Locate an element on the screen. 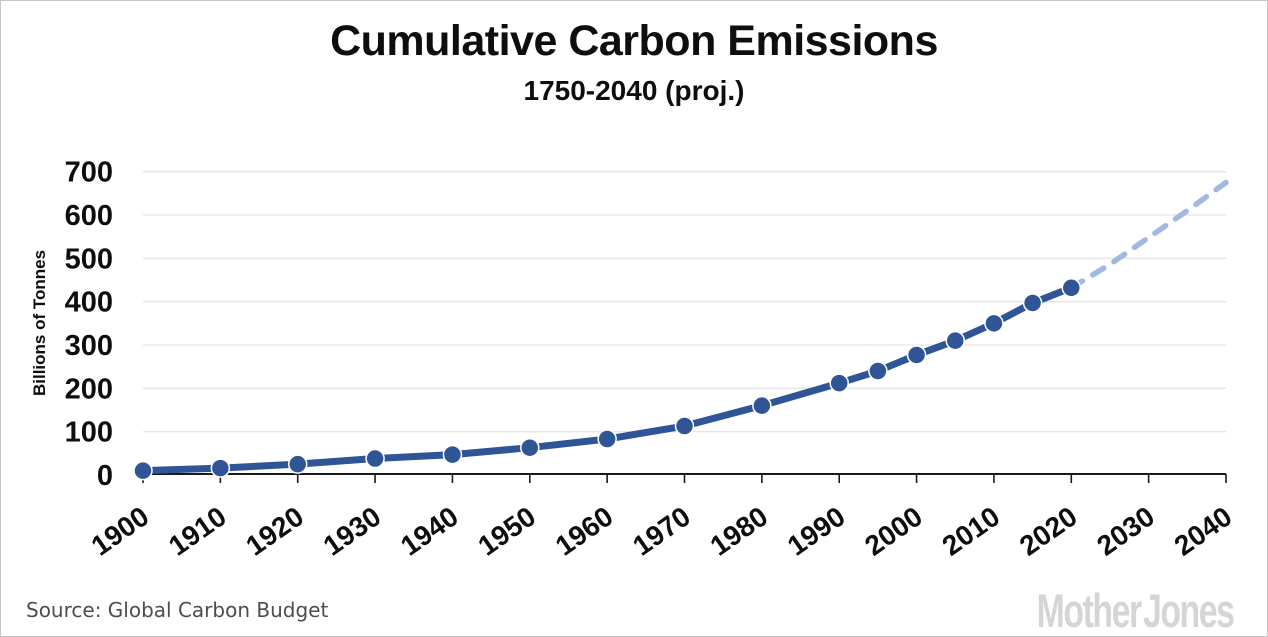 This screenshot has width=1268, height=637. x-tick-label: 1990 is located at coordinates (816, 531).